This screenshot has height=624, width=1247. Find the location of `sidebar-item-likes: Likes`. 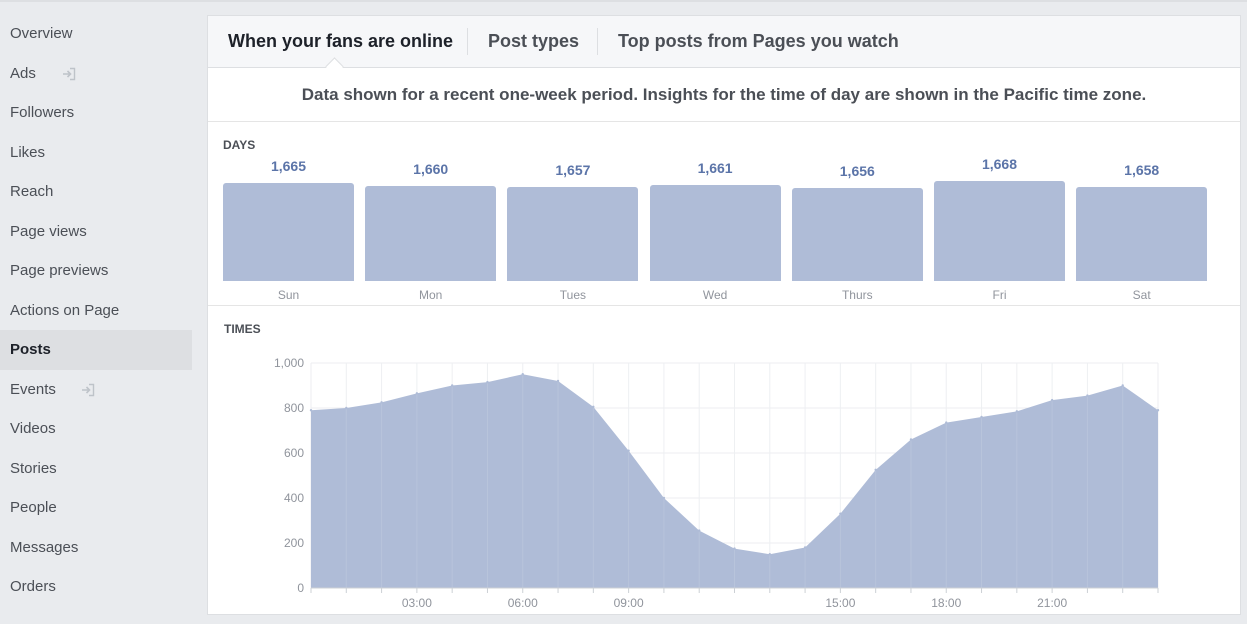

sidebar-item-likes: Likes is located at coordinates (96, 153).